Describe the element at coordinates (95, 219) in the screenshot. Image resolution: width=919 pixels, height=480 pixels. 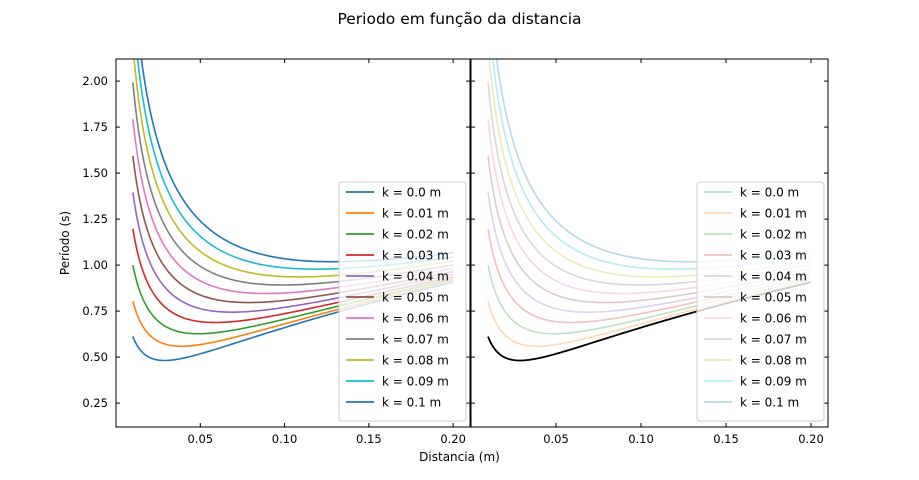
I see `y-tick-label: 1.25` at that location.